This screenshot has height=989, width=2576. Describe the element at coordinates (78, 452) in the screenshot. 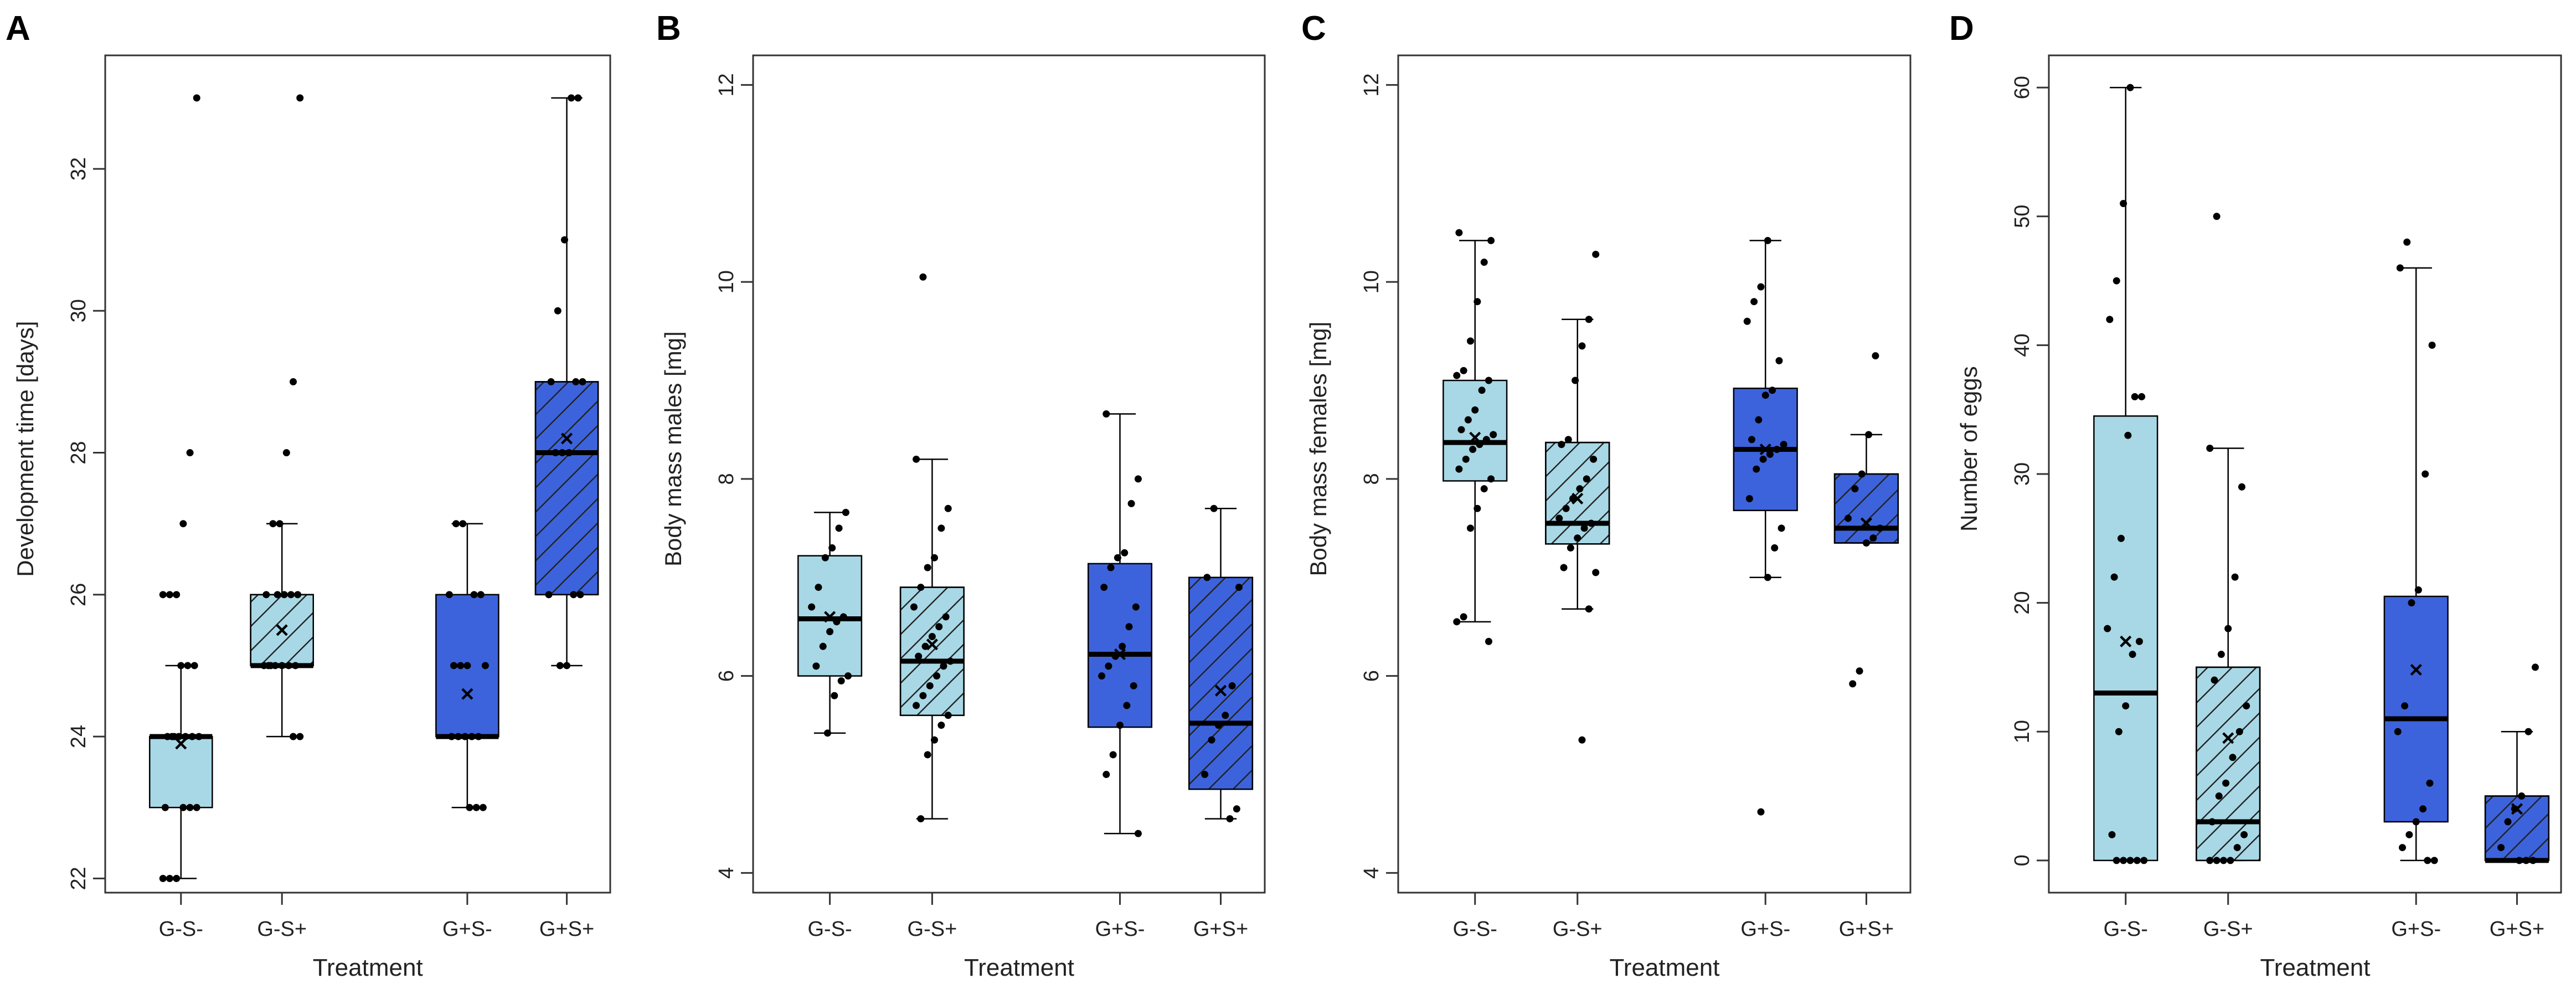

I see `y-tick-label: 28` at that location.